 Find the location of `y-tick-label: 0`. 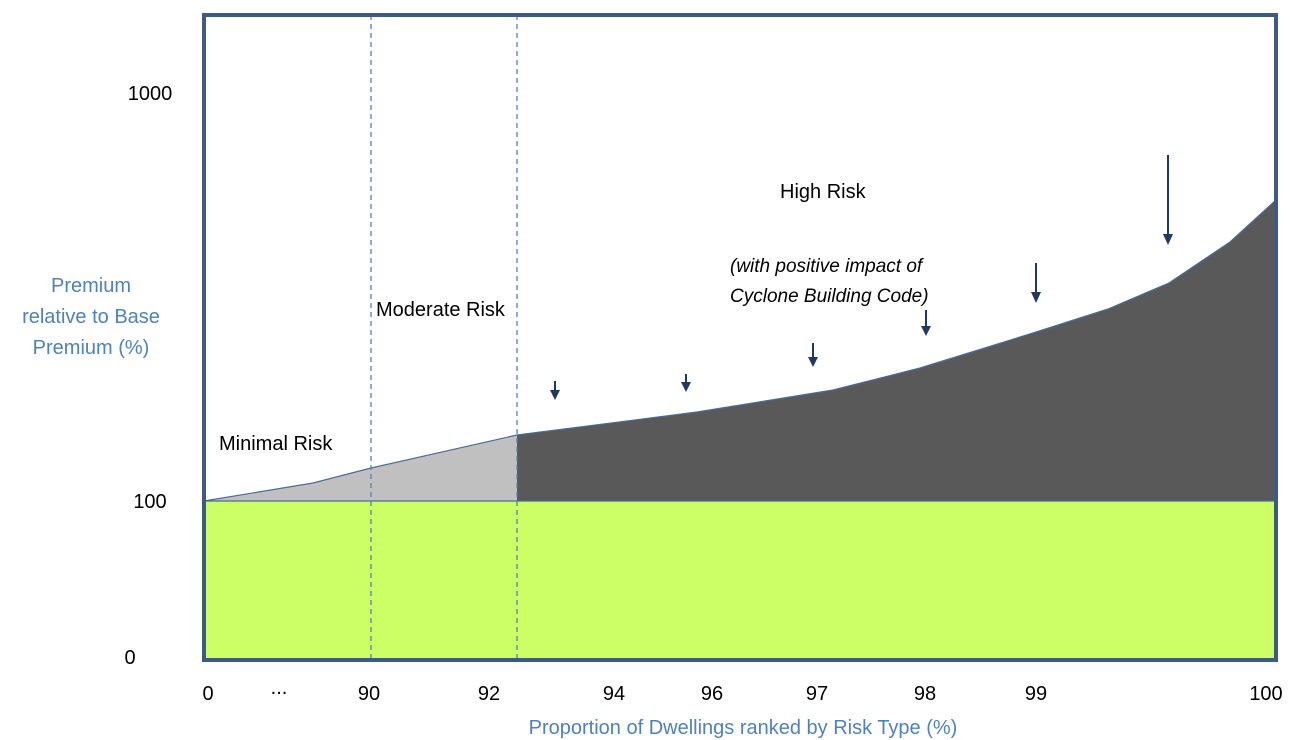

y-tick-label: 0 is located at coordinates (129, 658).